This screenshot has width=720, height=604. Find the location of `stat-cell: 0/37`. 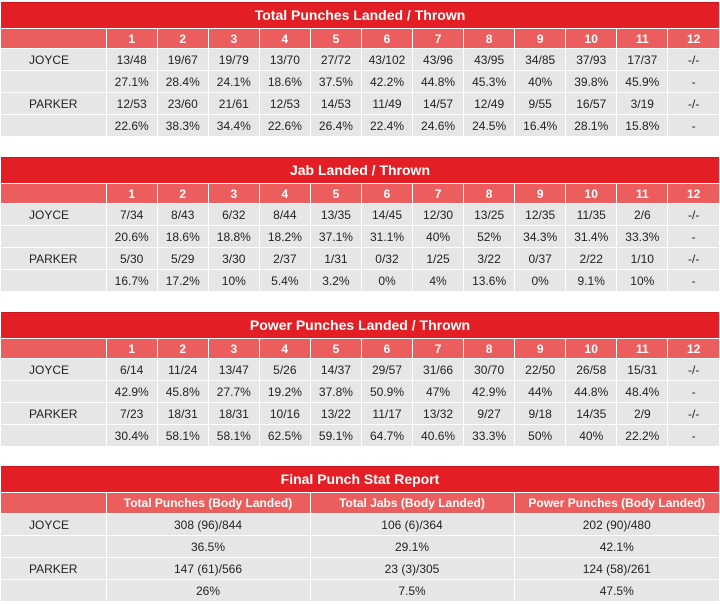

stat-cell: 0/37 is located at coordinates (540, 258).